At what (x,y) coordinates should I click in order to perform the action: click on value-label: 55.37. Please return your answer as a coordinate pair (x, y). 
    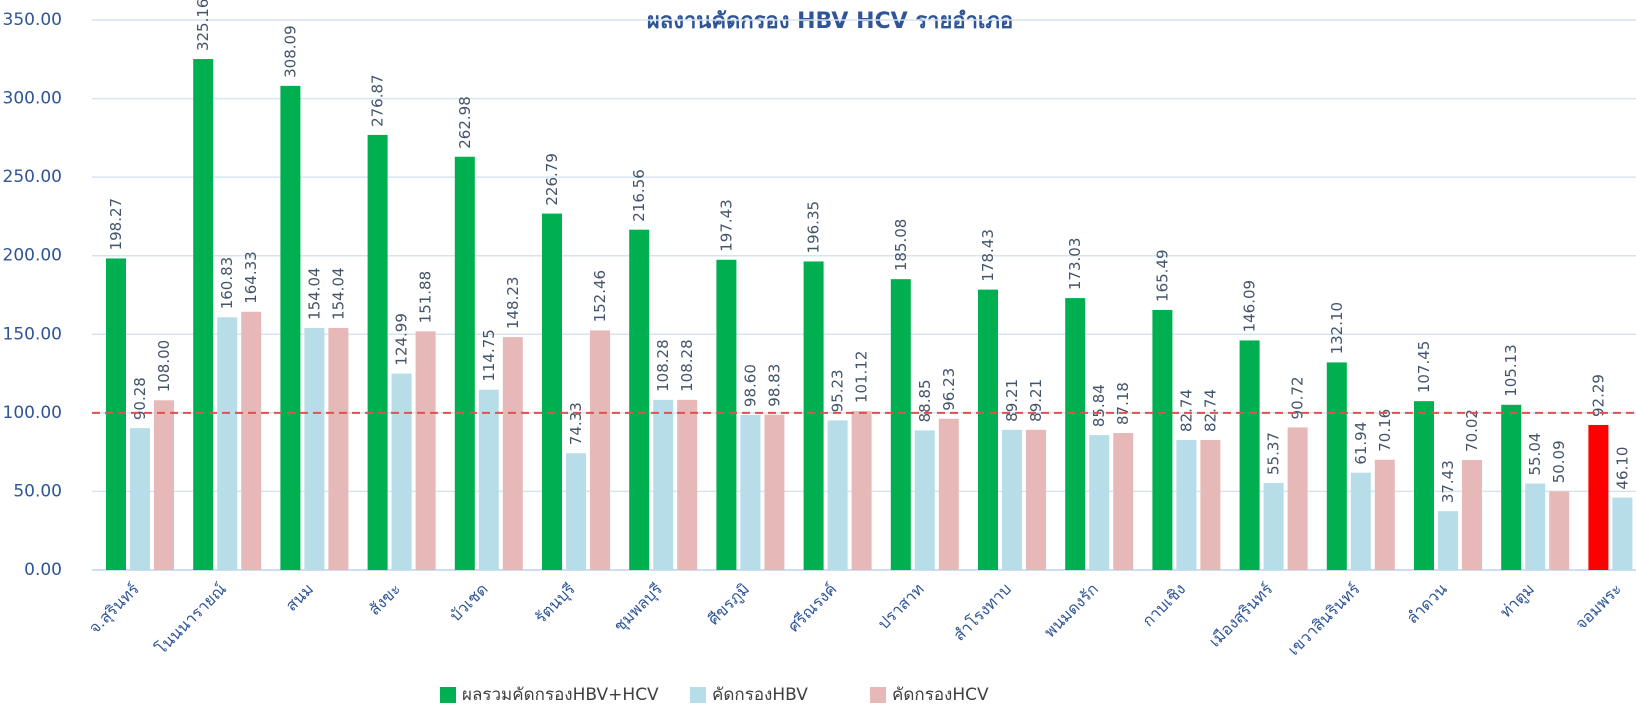
    Looking at the image, I should click on (1274, 453).